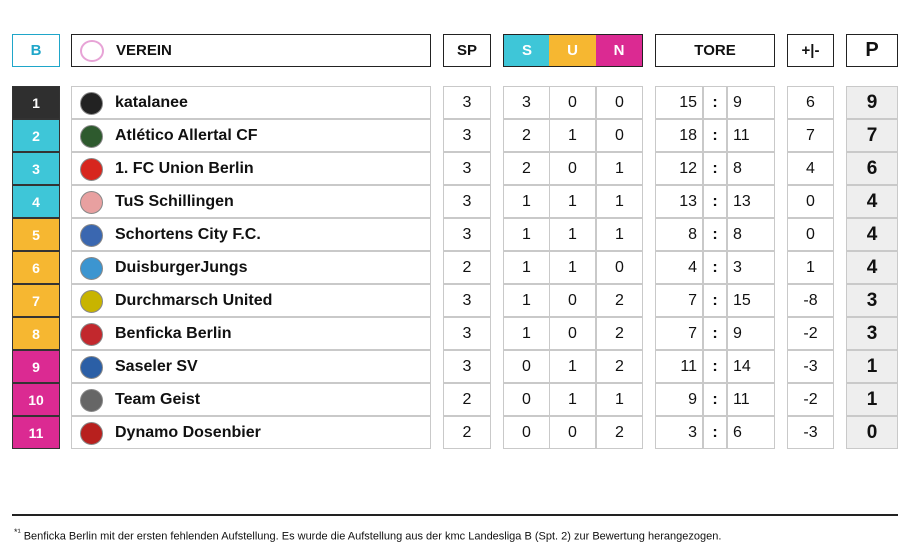 The height and width of the screenshot is (549, 911). Describe the element at coordinates (679, 135) in the screenshot. I see `goals-for-cell: 18` at that location.